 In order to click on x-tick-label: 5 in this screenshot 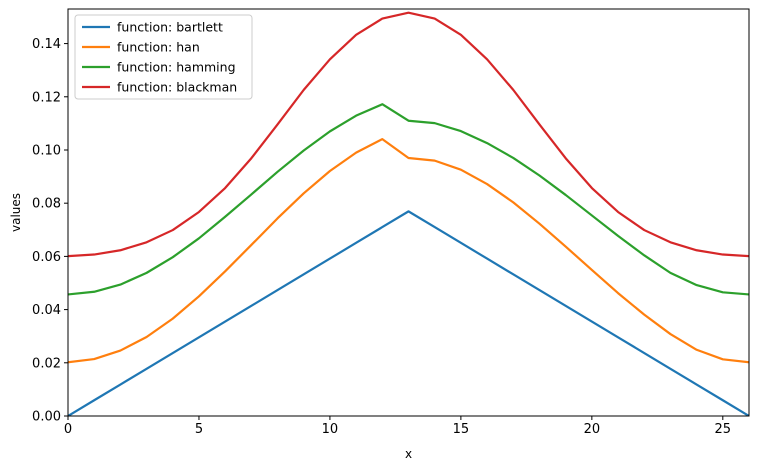, I will do `click(199, 429)`.